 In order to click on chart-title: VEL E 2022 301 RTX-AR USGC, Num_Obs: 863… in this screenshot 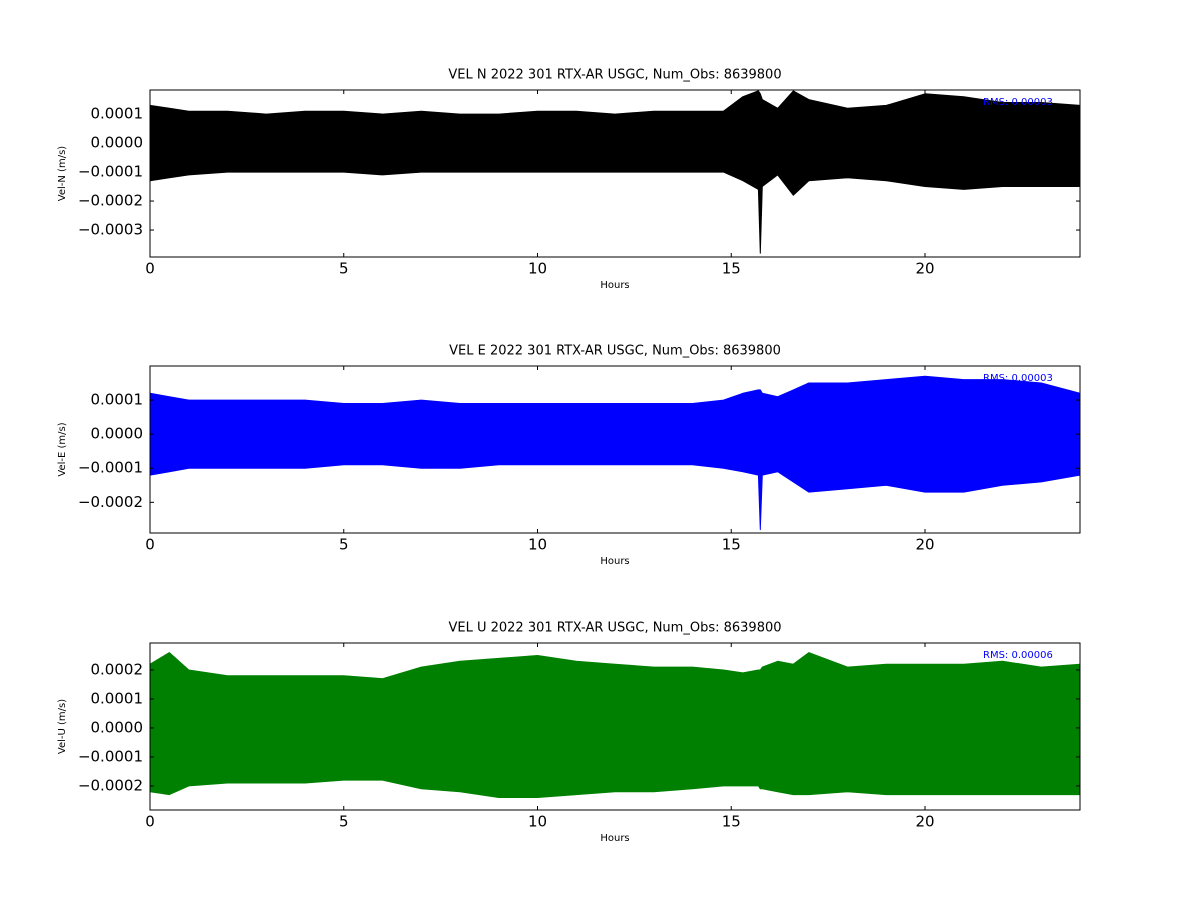, I will do `click(615, 351)`.